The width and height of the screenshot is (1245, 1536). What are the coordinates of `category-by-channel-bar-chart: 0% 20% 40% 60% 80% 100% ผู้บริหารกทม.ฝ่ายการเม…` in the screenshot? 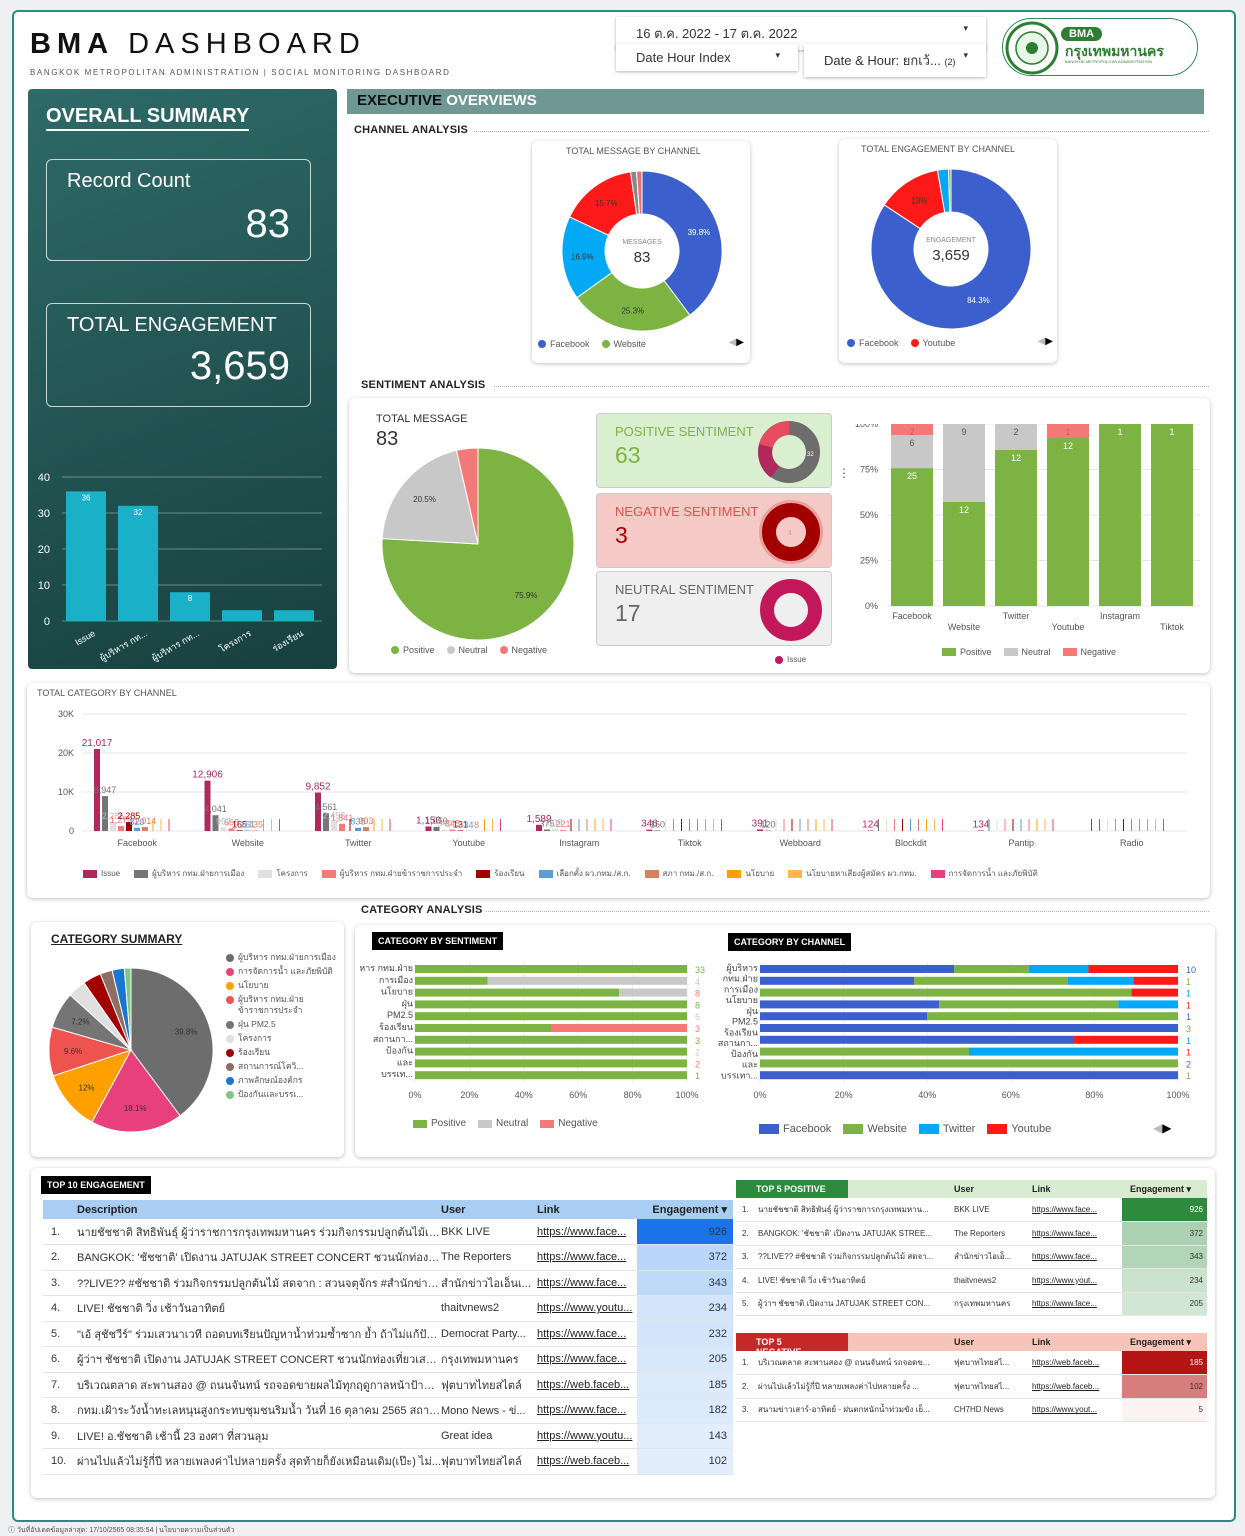 It's located at (957, 1030).